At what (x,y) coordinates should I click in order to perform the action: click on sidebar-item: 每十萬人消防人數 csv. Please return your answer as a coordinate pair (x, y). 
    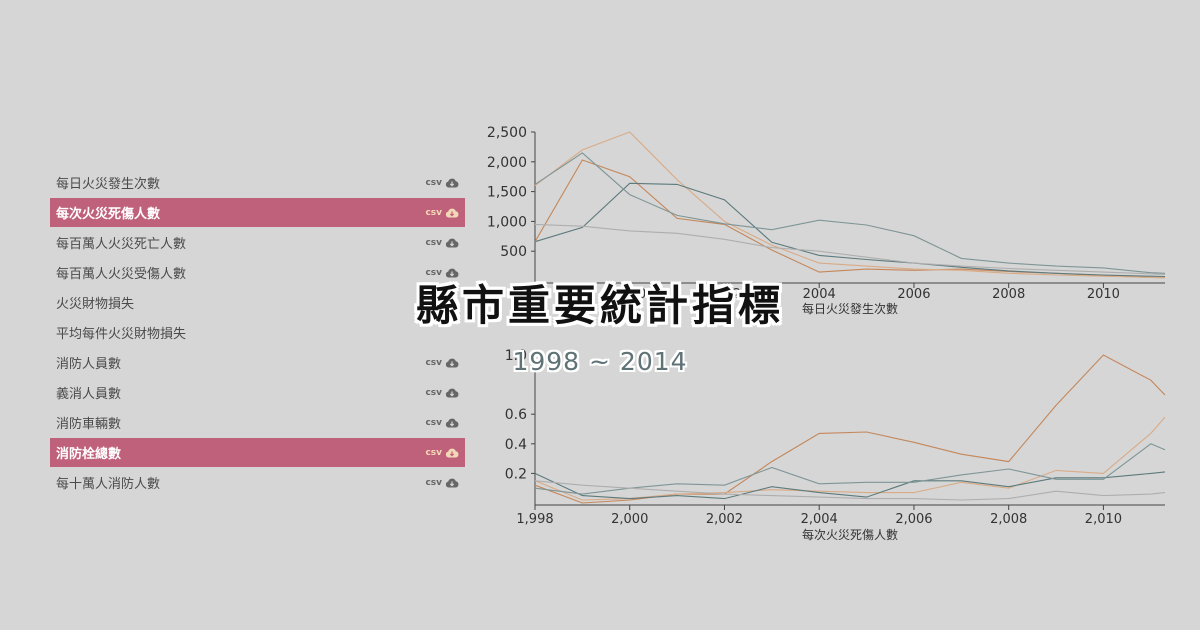
    Looking at the image, I should click on (257, 482).